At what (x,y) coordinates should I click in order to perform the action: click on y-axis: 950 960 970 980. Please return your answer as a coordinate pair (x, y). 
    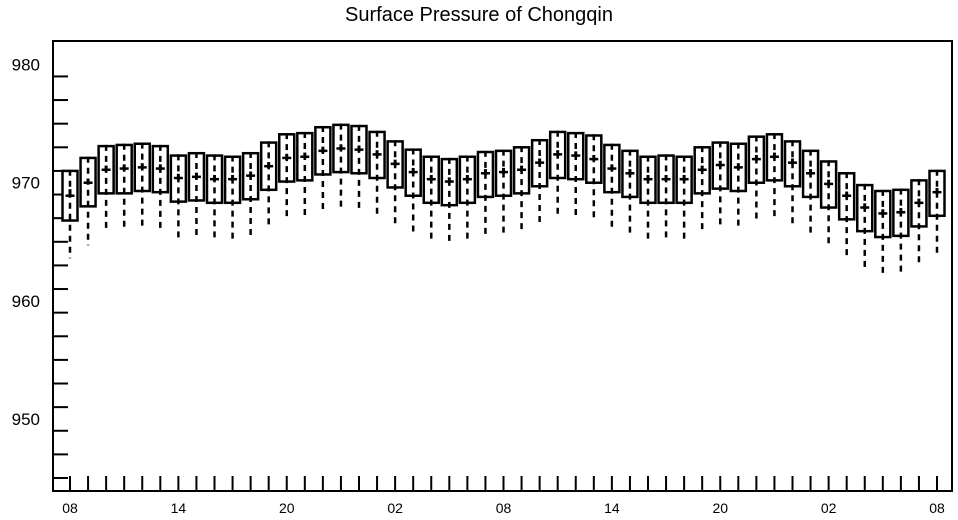
    Looking at the image, I should click on (40, 268).